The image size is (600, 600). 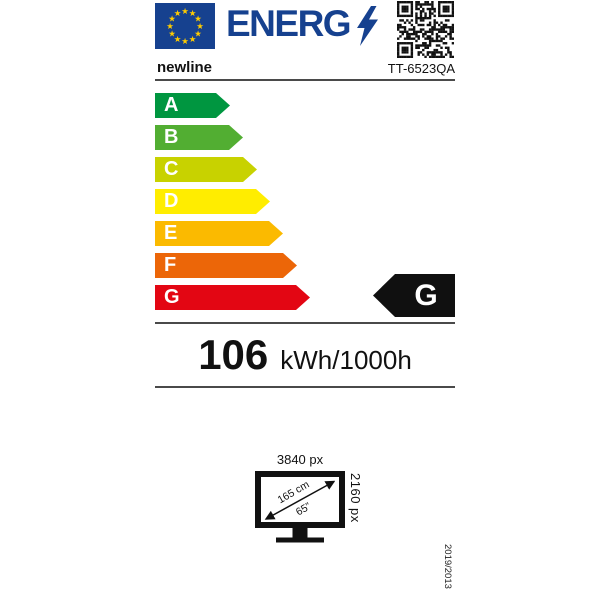 I want to click on header-divider, so click(x=305, y=80).